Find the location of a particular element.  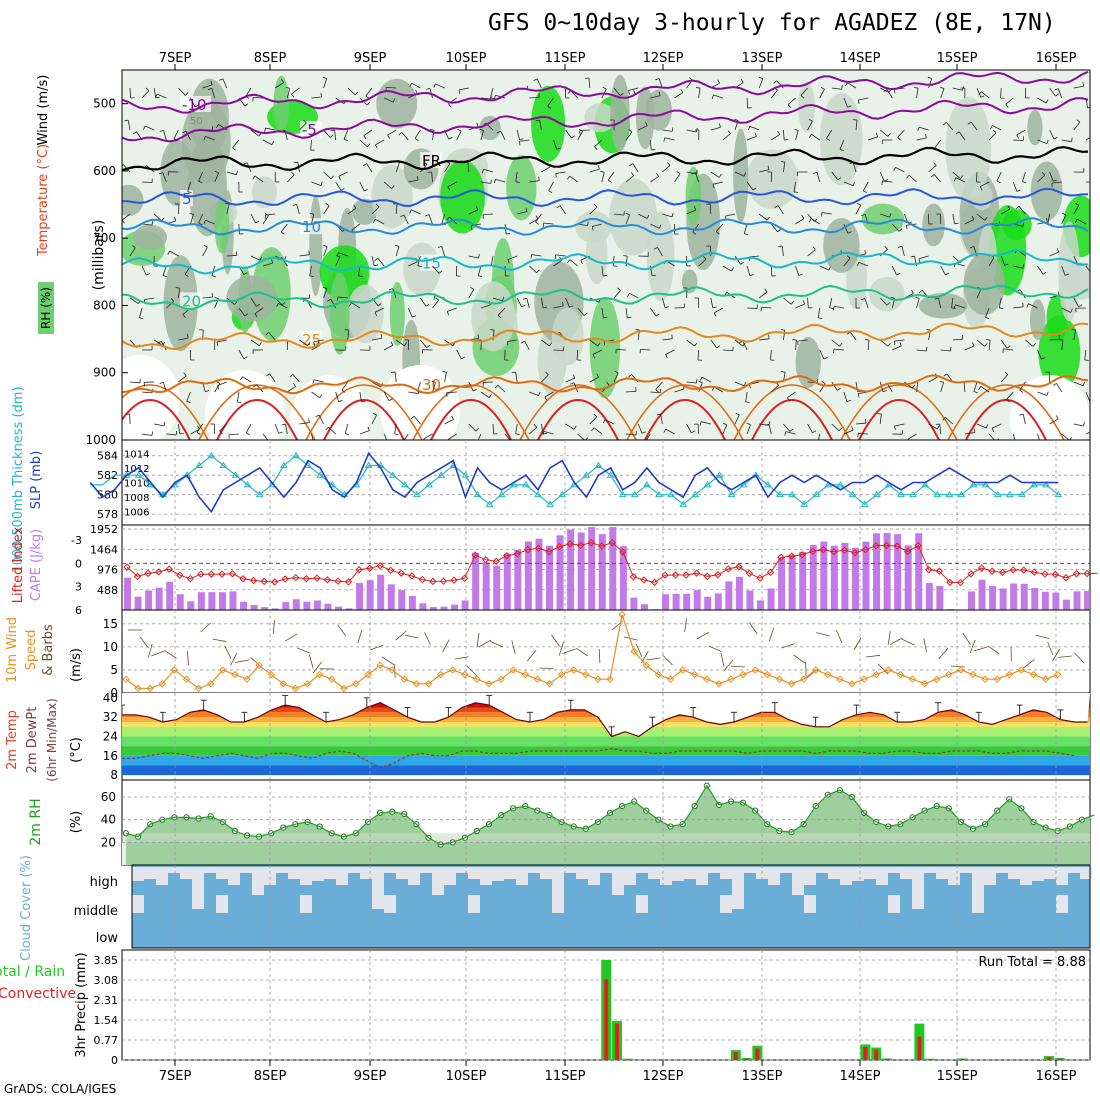

isotherm-label-bg is located at coordinates (431, 384).